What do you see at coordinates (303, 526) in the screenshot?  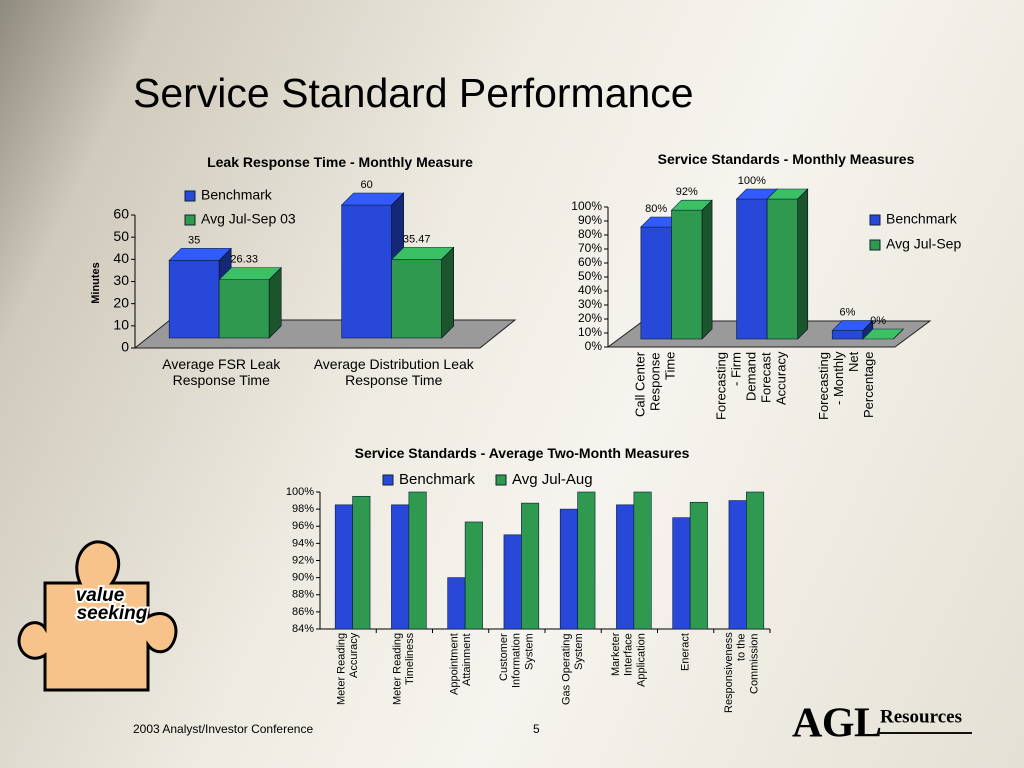 I see `y-tick-label: 96%` at bounding box center [303, 526].